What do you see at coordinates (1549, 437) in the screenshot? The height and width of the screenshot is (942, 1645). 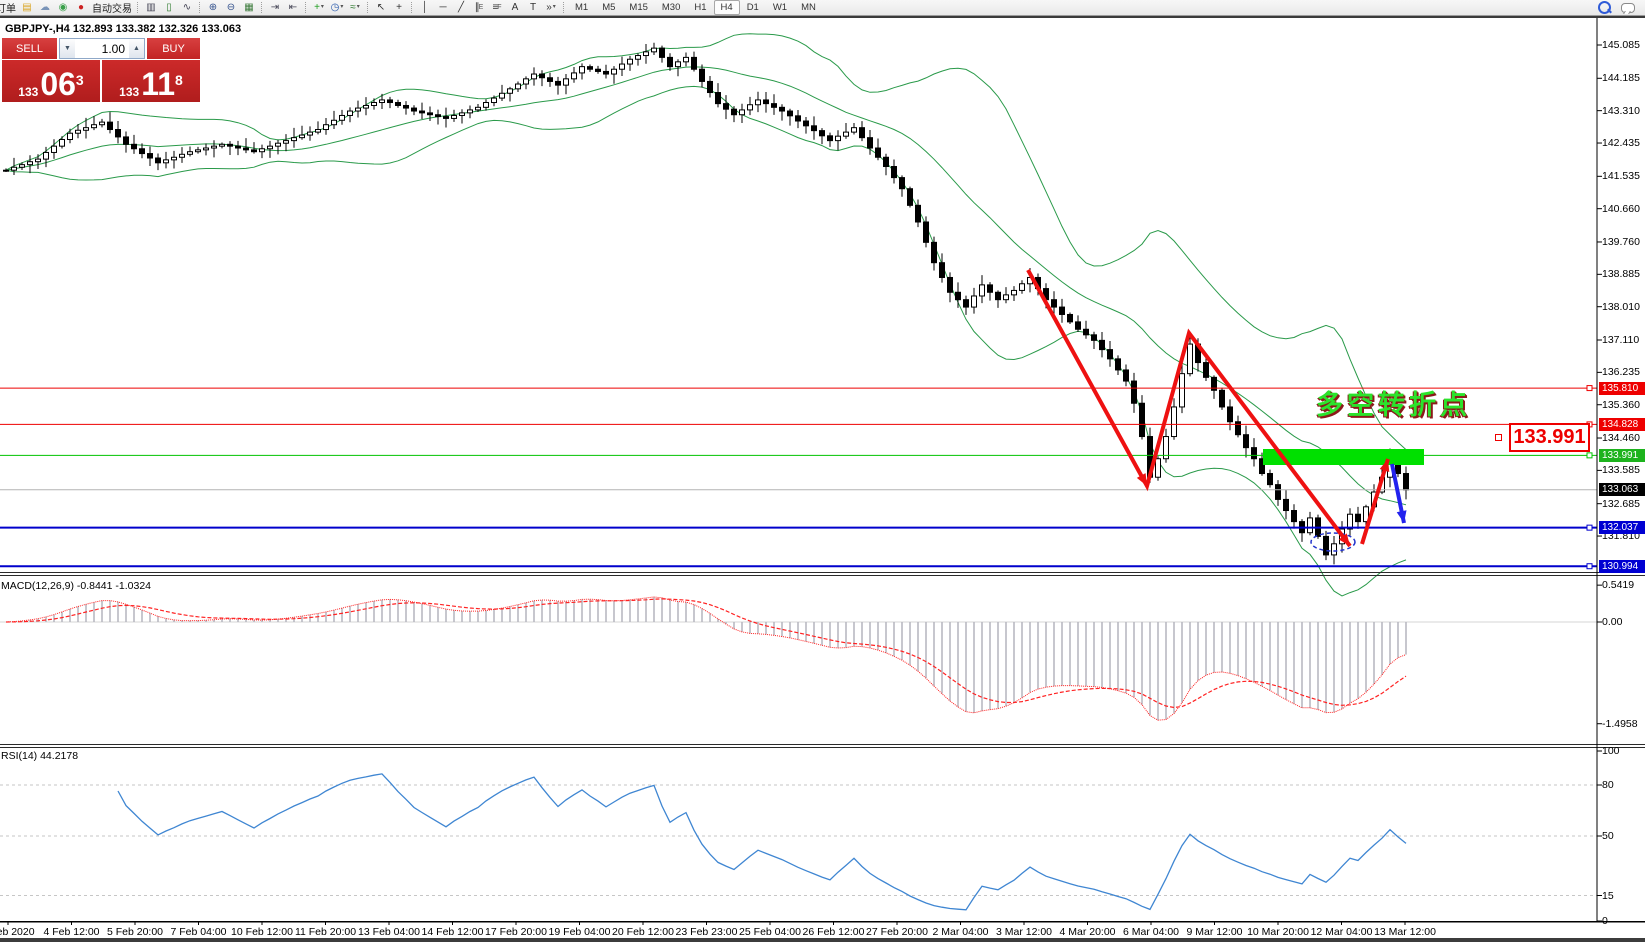 I see `price-callout-box: 133.991` at bounding box center [1549, 437].